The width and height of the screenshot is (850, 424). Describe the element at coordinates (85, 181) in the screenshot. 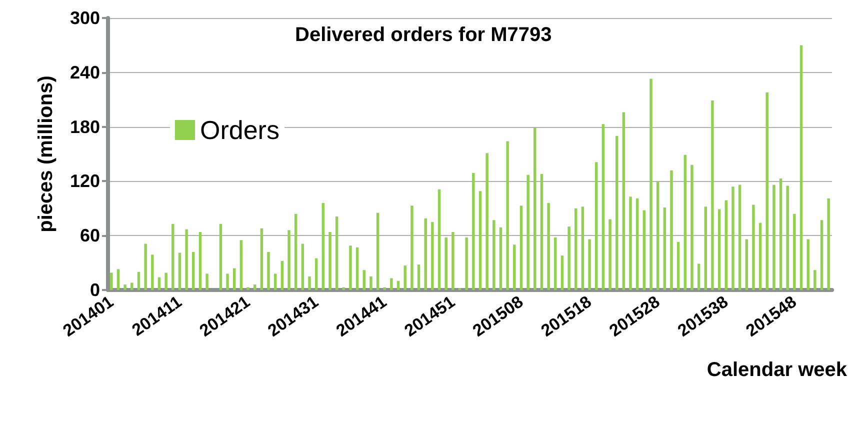

I see `y-tick-label: 120` at that location.